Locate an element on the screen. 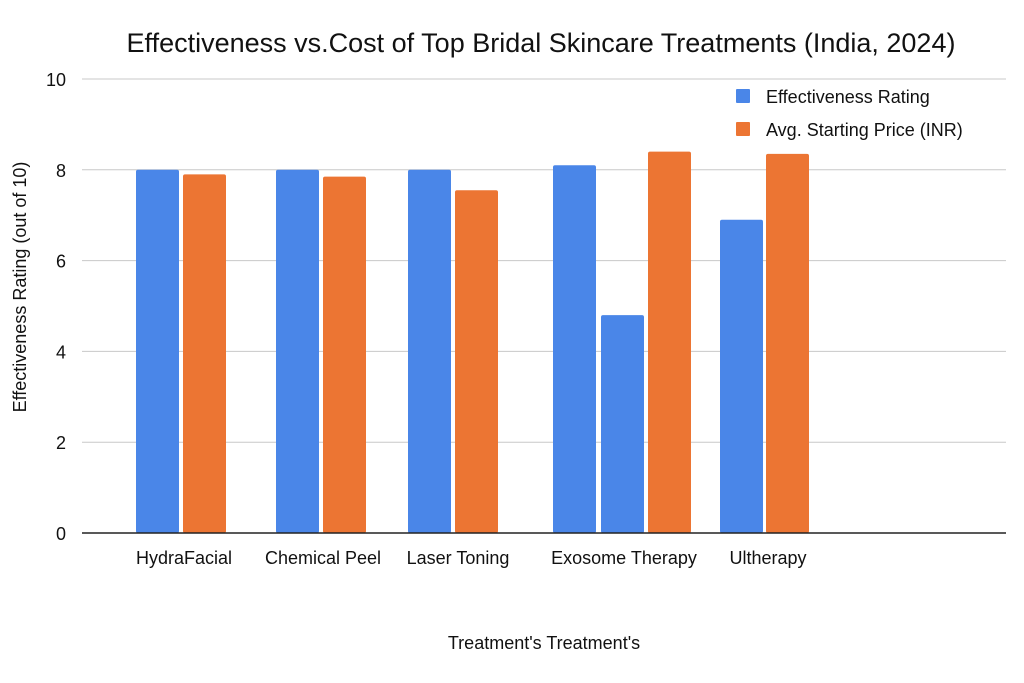 This screenshot has width=1024, height=683. x-category-label: Laser Toning is located at coordinates (458, 558).